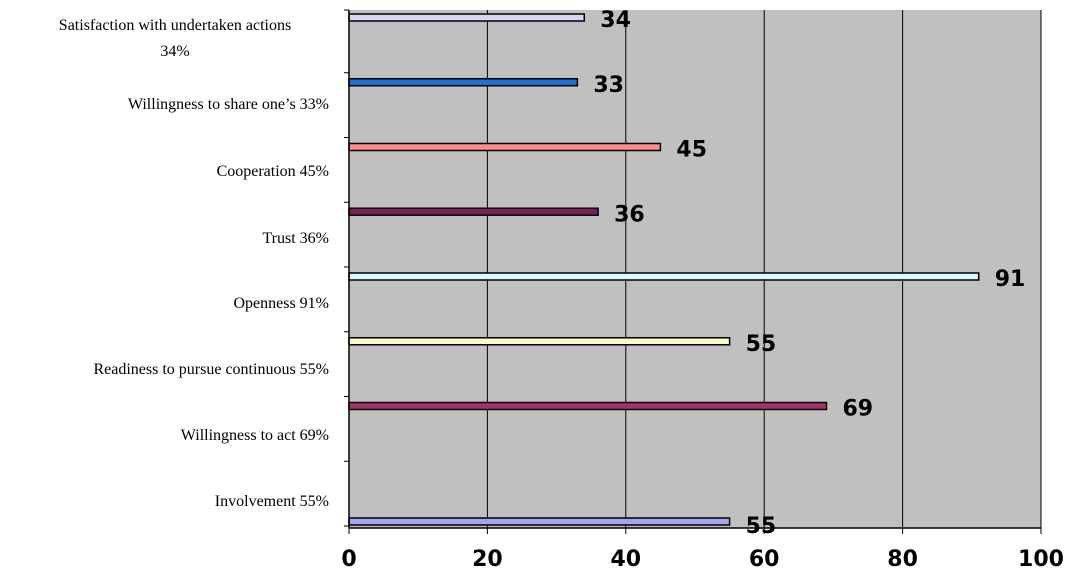 The height and width of the screenshot is (584, 1068). What do you see at coordinates (691, 150) in the screenshot?
I see `data-label: 45` at bounding box center [691, 150].